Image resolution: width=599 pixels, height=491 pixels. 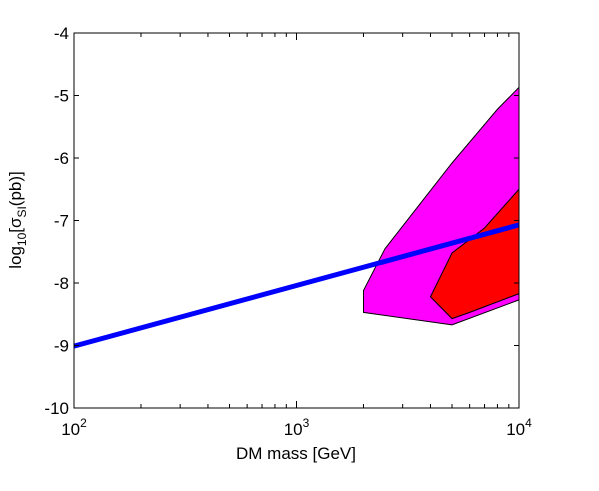 What do you see at coordinates (74, 427) in the screenshot?
I see `x-tick-label: 10²` at bounding box center [74, 427].